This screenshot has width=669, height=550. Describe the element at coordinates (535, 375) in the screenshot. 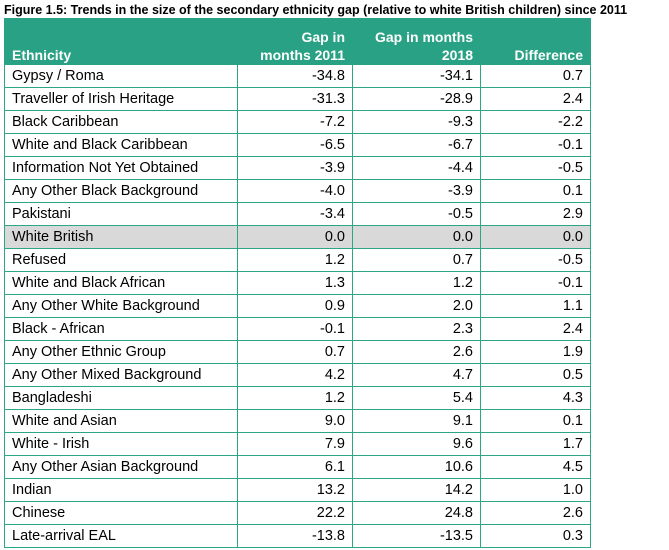

I see `cell-difference: 0.5` at that location.